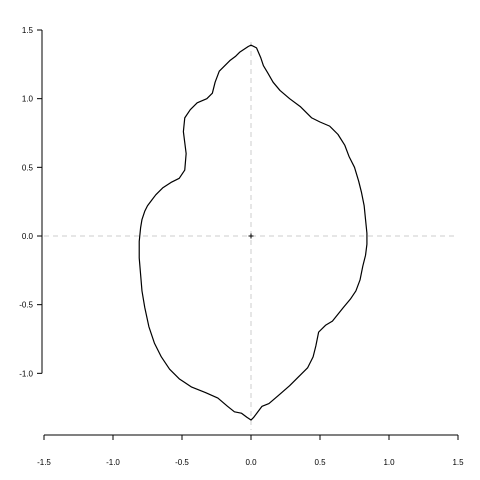  I want to click on x-tick-label: -1.0, so click(113, 462).